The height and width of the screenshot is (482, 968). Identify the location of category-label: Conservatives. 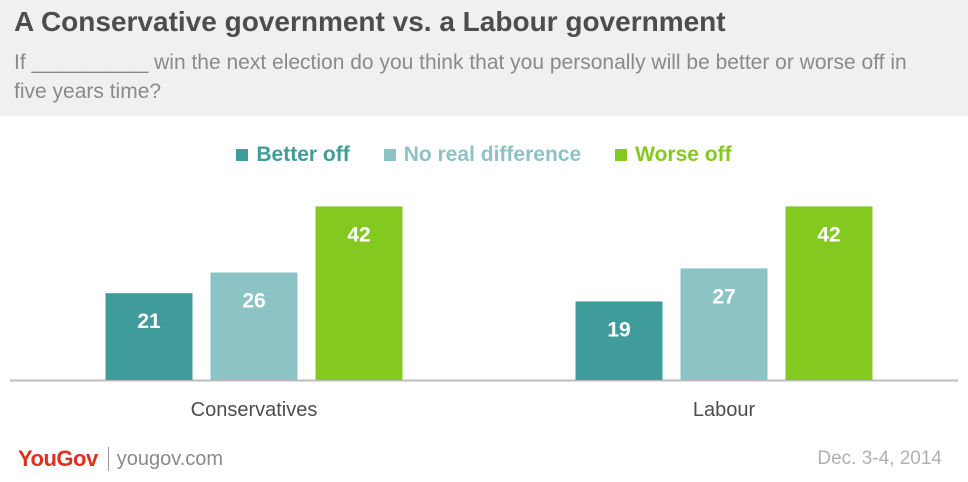
(254, 410).